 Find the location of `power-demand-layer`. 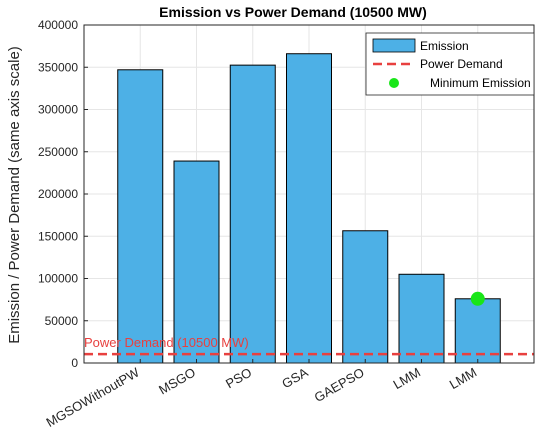

power-demand-layer is located at coordinates (309, 323).